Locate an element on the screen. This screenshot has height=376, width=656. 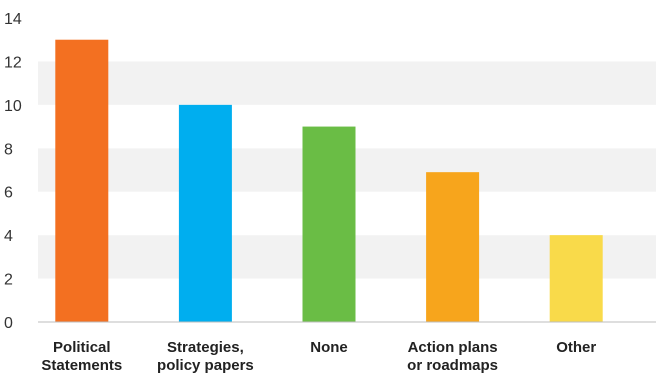
y-tick-label: 4 is located at coordinates (8, 236).